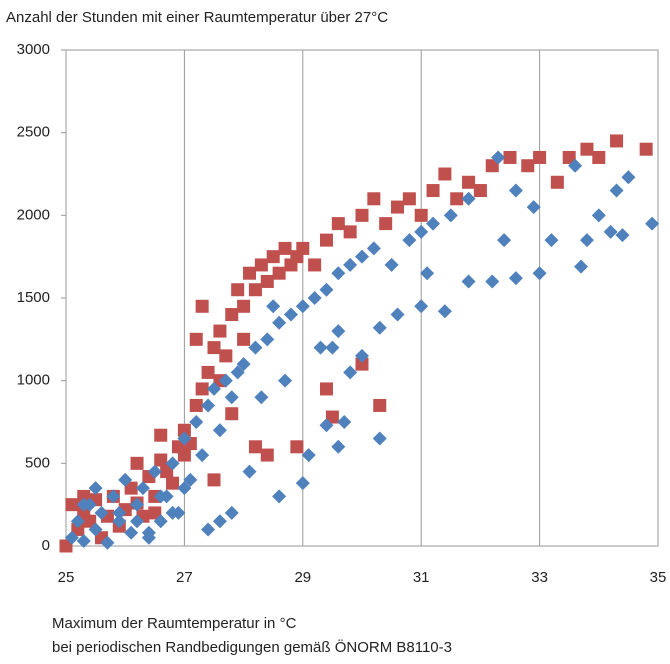 The height and width of the screenshot is (664, 670). Describe the element at coordinates (33, 380) in the screenshot. I see `y-tick-label: 1000` at that location.